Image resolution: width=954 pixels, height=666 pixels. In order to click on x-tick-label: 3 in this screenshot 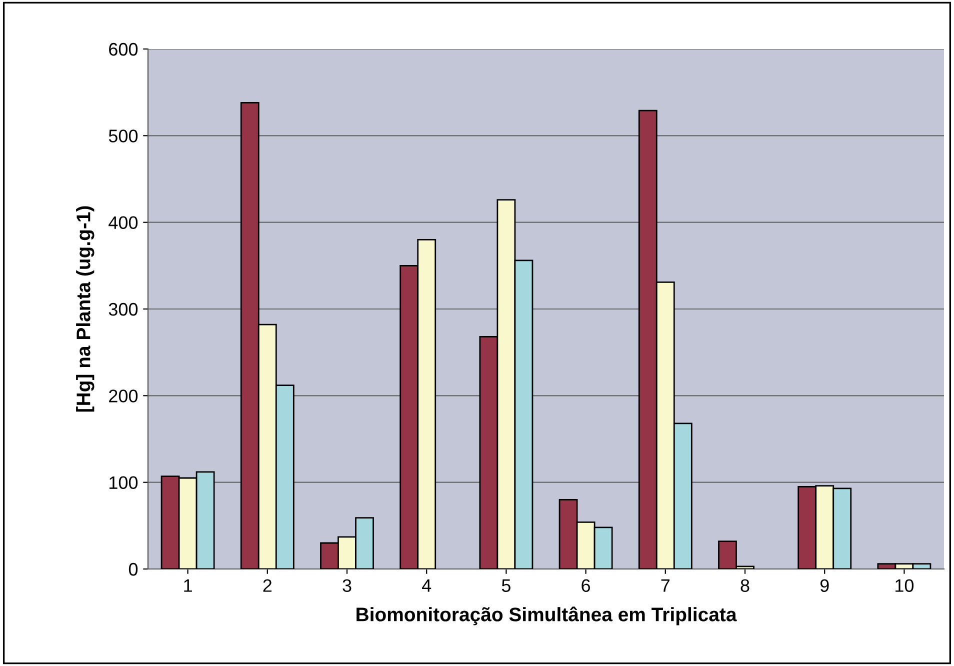, I will do `click(347, 585)`.